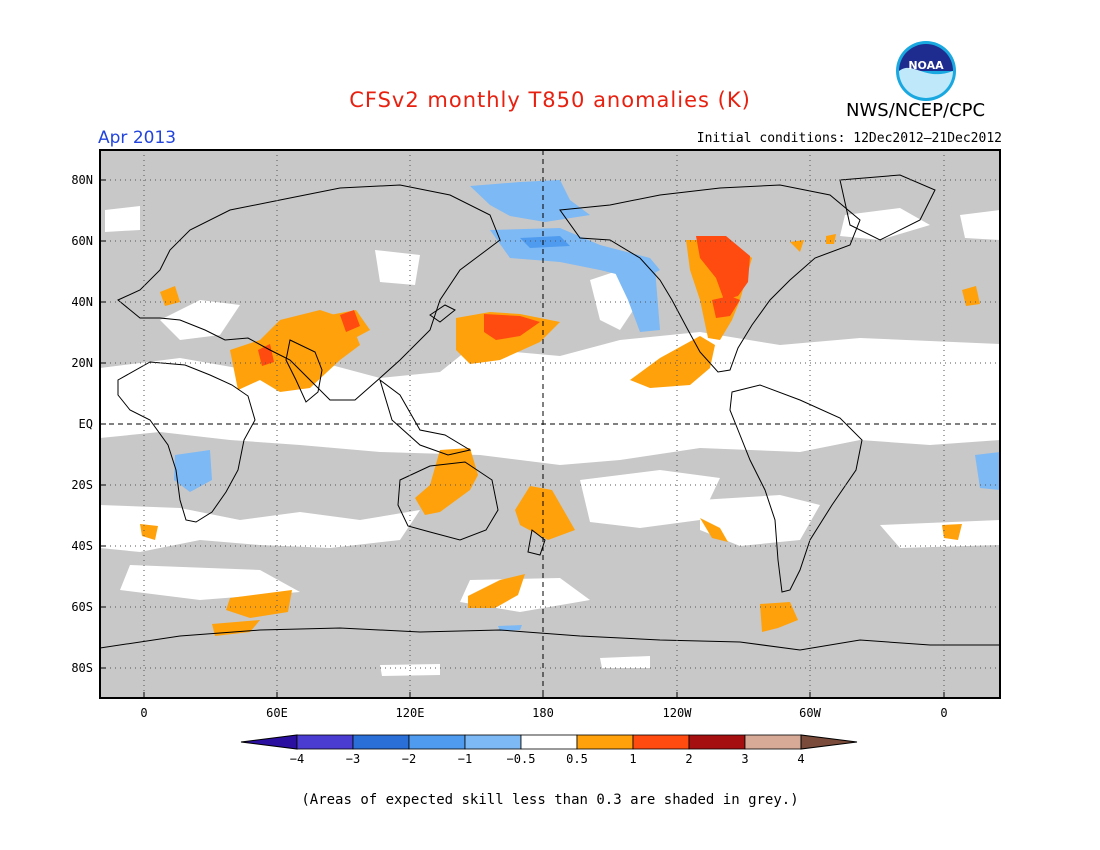 The image size is (1100, 850). I want to click on lon-label: 120W, so click(678, 713).